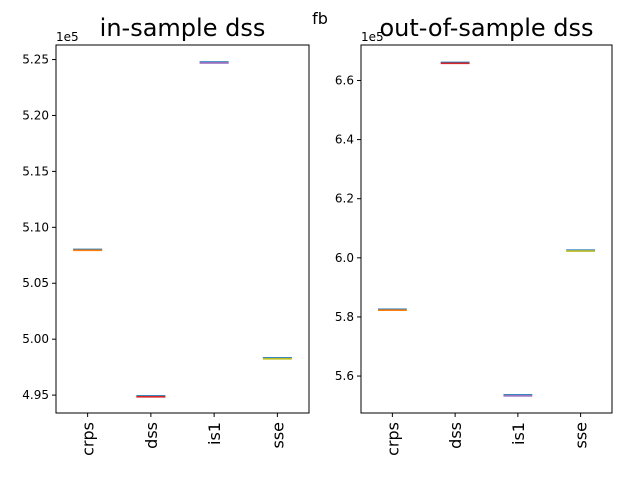  I want to click on plot-title: in-sample dss, so click(183, 28).